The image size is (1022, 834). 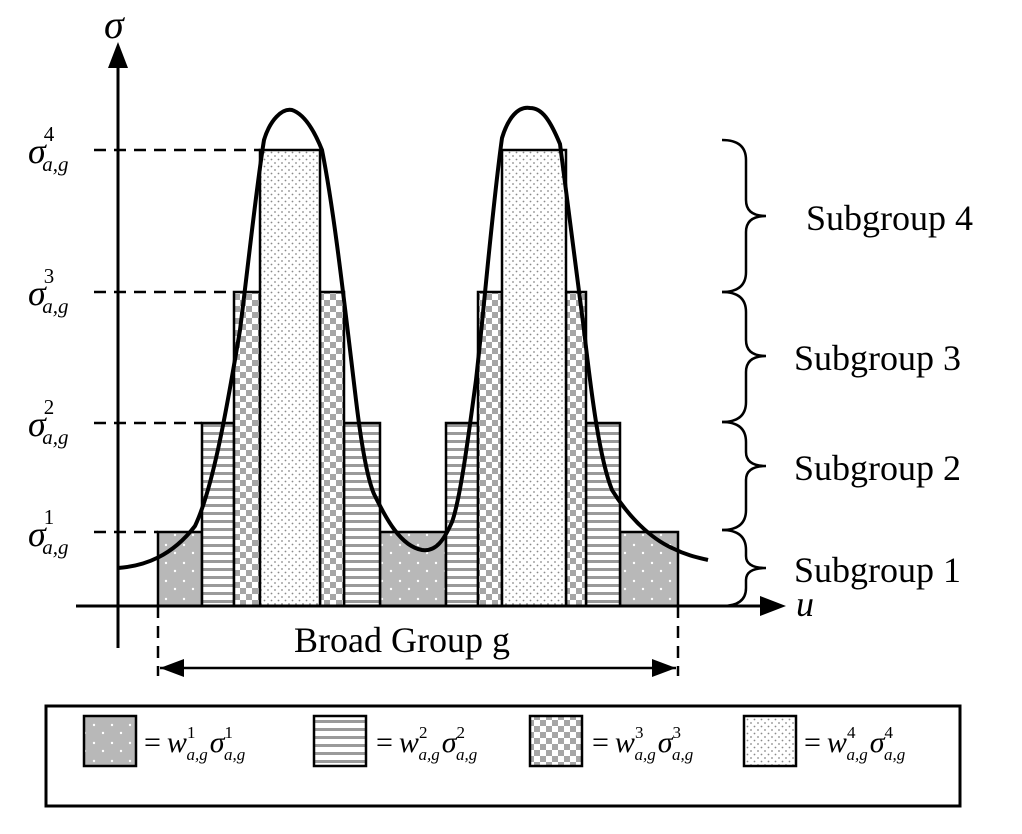 I want to click on subgroup-braces, so click(x=744, y=373).